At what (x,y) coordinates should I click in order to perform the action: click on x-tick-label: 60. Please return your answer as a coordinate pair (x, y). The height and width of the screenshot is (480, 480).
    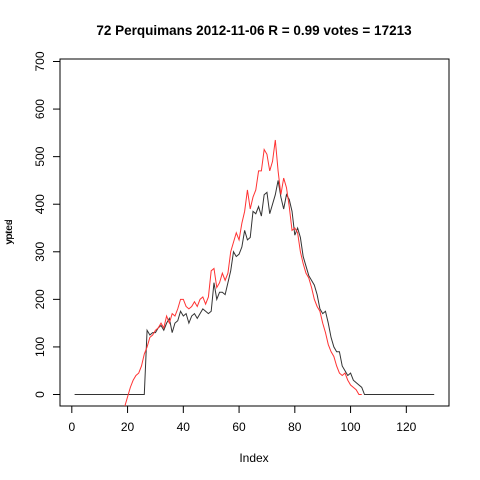
    Looking at the image, I should click on (239, 427).